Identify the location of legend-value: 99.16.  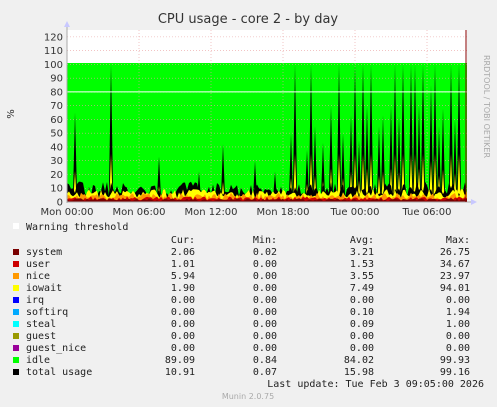
(455, 372).